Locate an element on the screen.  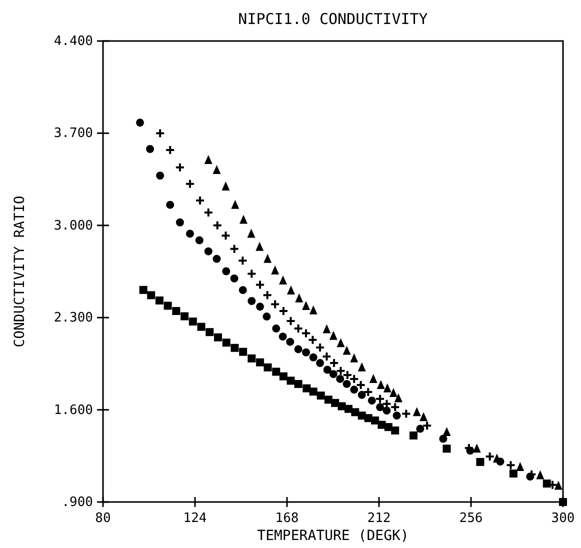
y-tick-label: 3.000 is located at coordinates (73, 226).